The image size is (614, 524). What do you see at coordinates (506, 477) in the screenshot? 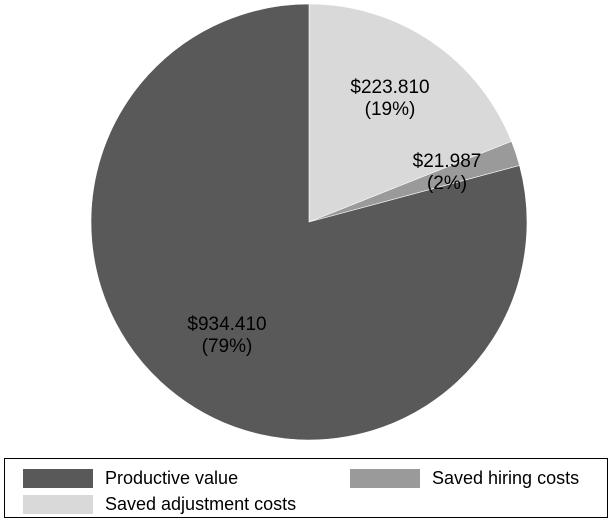
I see `legend-label-saved-hiring-costs: Saved hiring costs` at bounding box center [506, 477].